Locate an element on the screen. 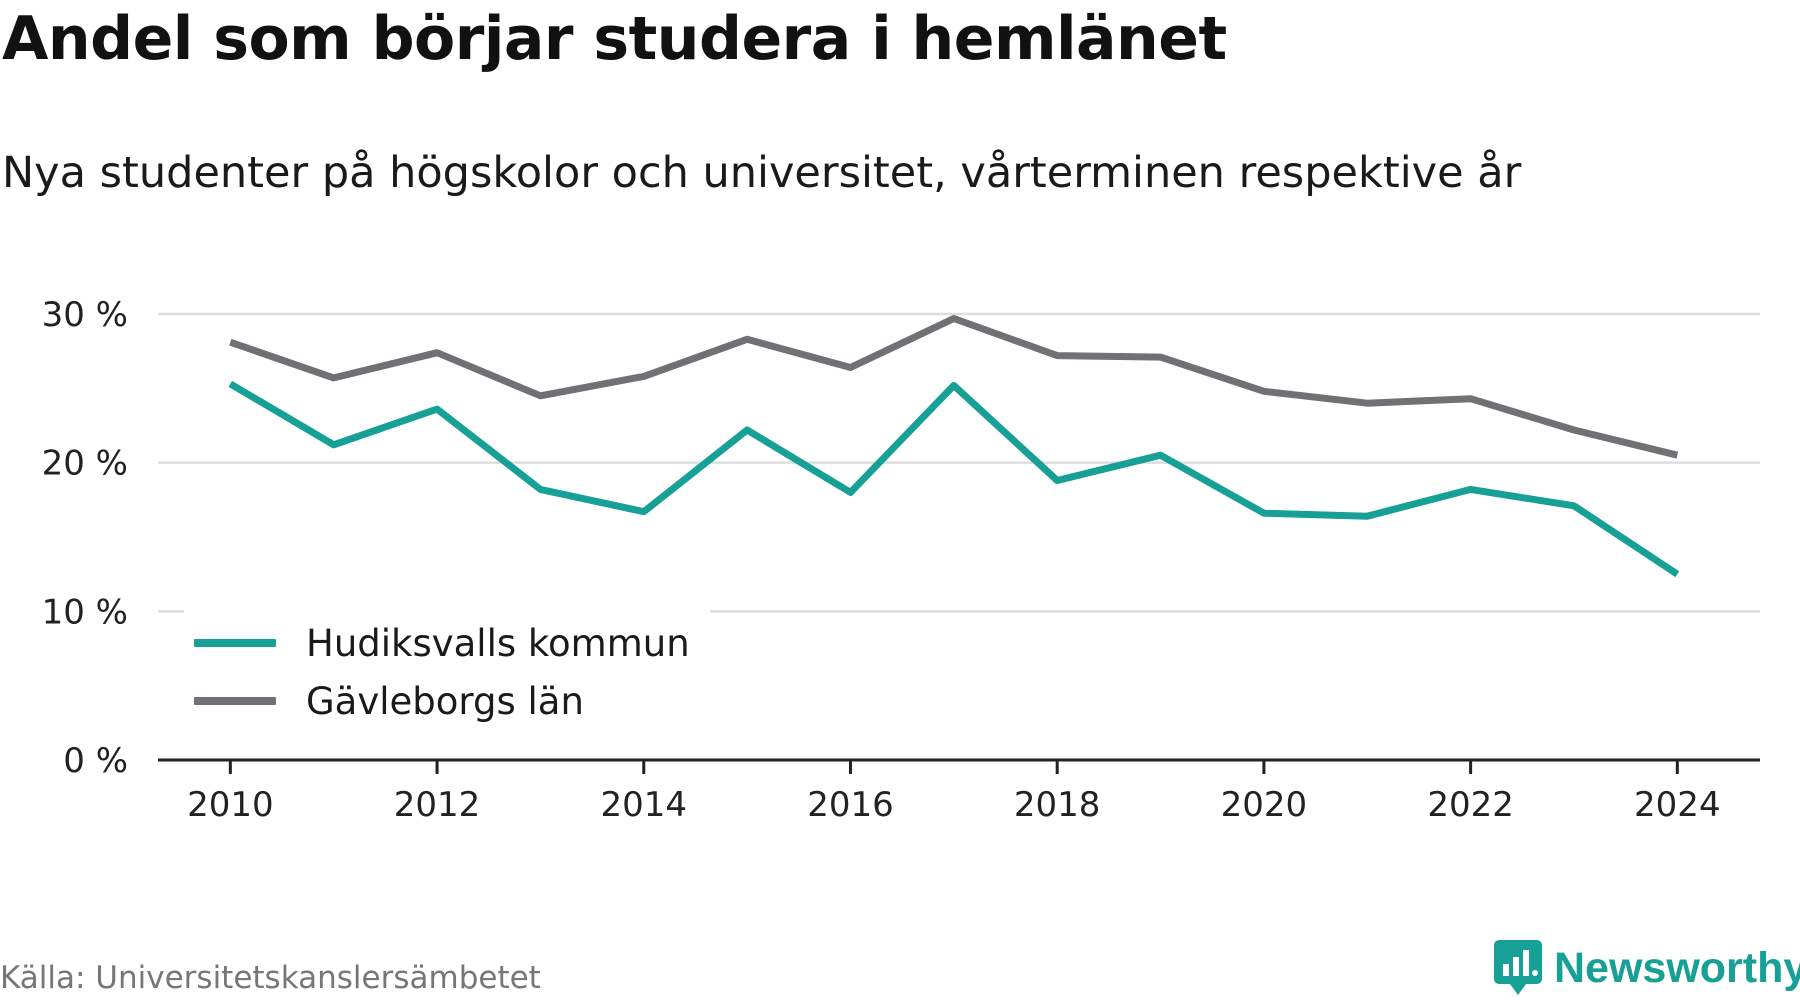 This screenshot has width=1800, height=1000. x-tick-label: 2018 is located at coordinates (1057, 805).